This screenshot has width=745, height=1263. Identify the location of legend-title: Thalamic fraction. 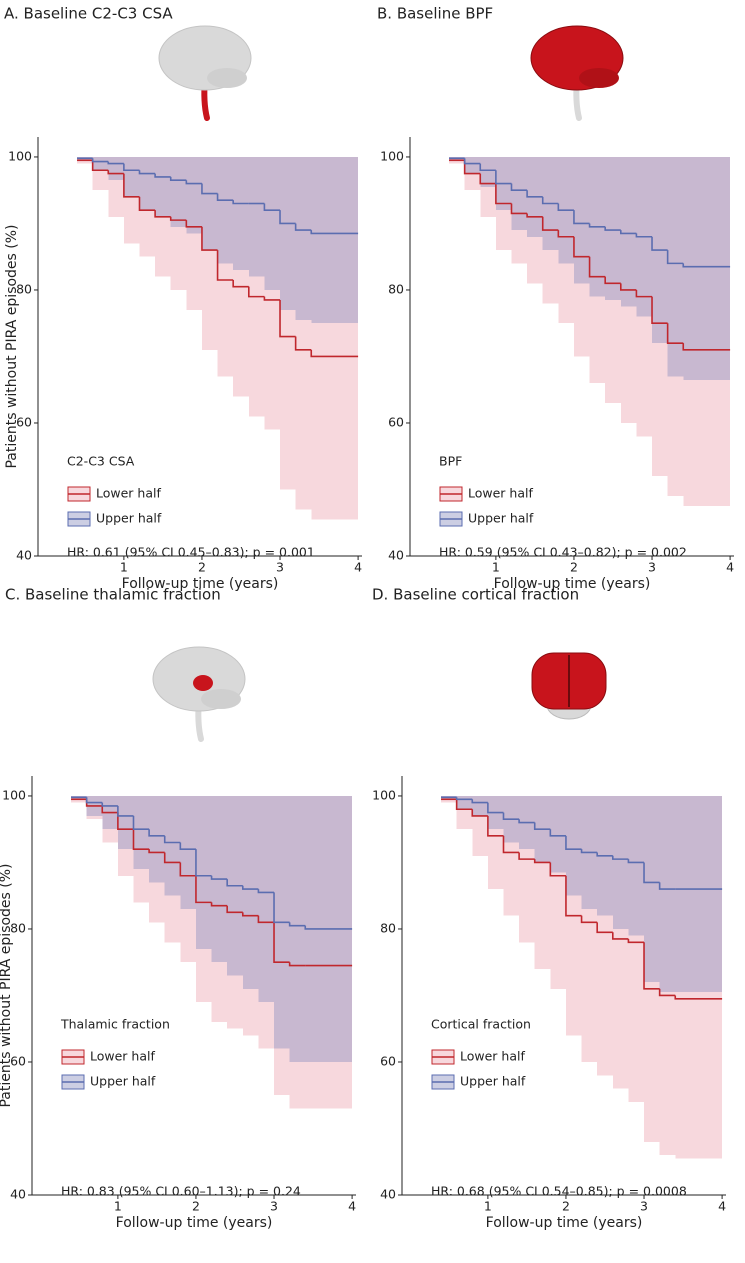
(115, 1024).